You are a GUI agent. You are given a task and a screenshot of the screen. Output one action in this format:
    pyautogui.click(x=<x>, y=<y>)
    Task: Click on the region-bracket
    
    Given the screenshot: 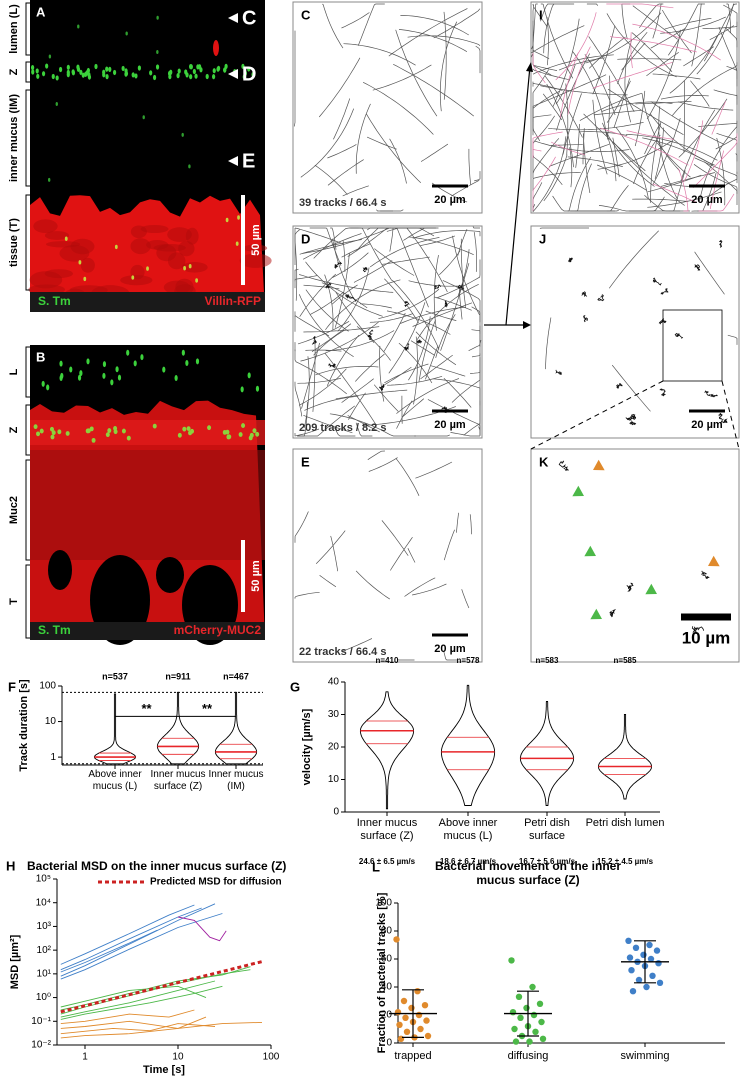 What is the action you would take?
    pyautogui.click(x=27, y=601)
    